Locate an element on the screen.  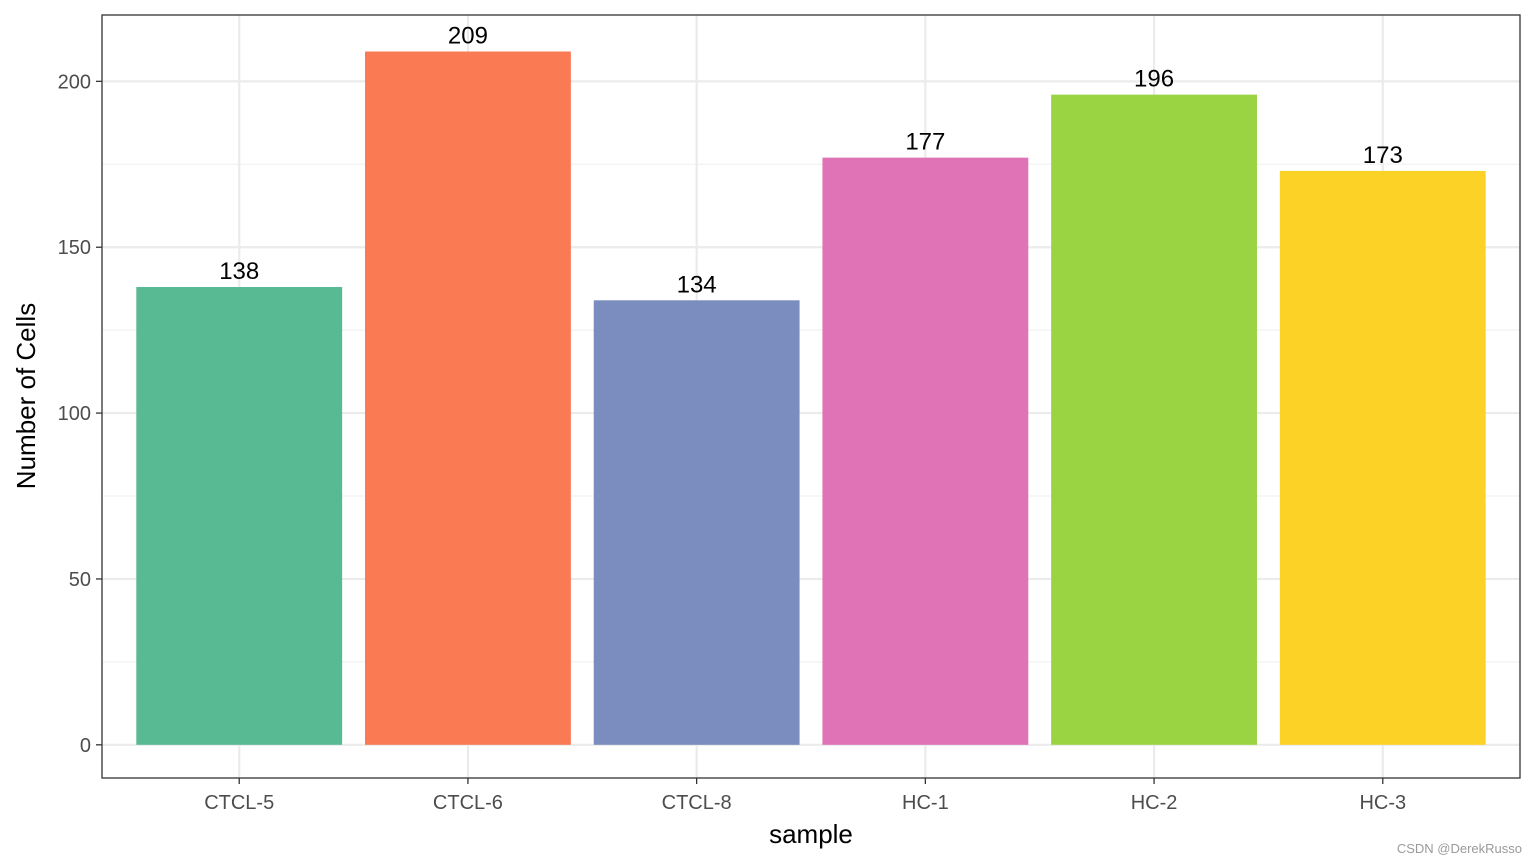
y-axis: 0 50 100 150 200 is located at coordinates (80, 414).